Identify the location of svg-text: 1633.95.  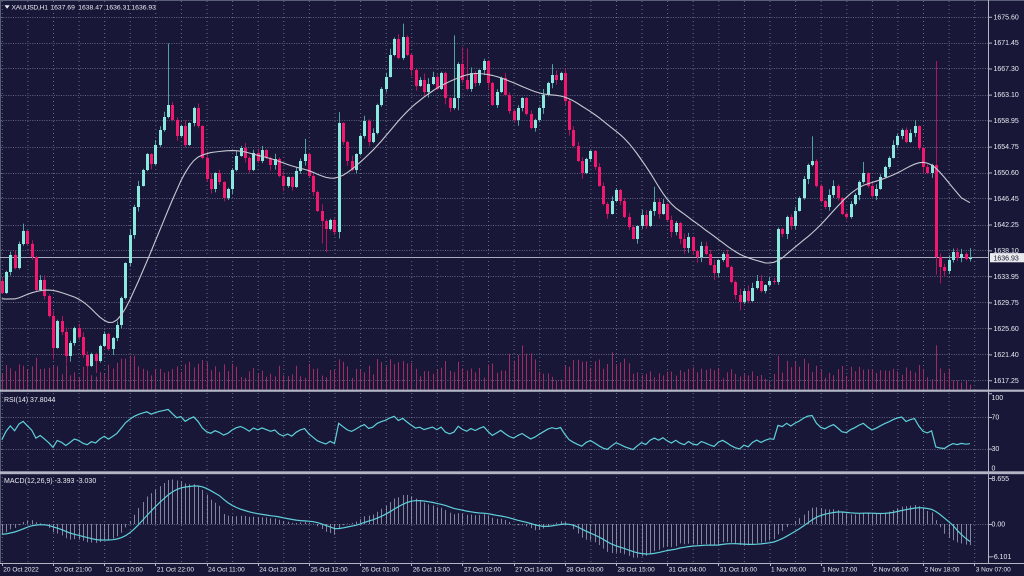
(1006, 277).